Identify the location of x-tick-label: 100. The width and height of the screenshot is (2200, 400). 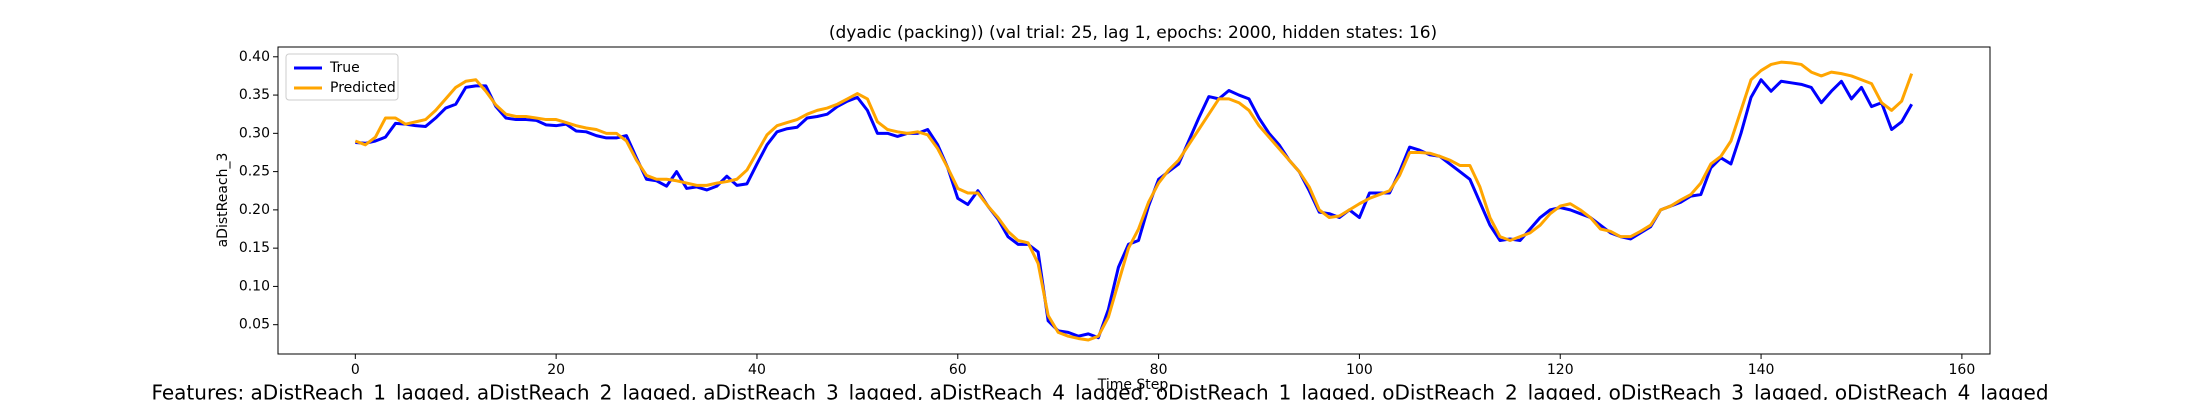
(1359, 370).